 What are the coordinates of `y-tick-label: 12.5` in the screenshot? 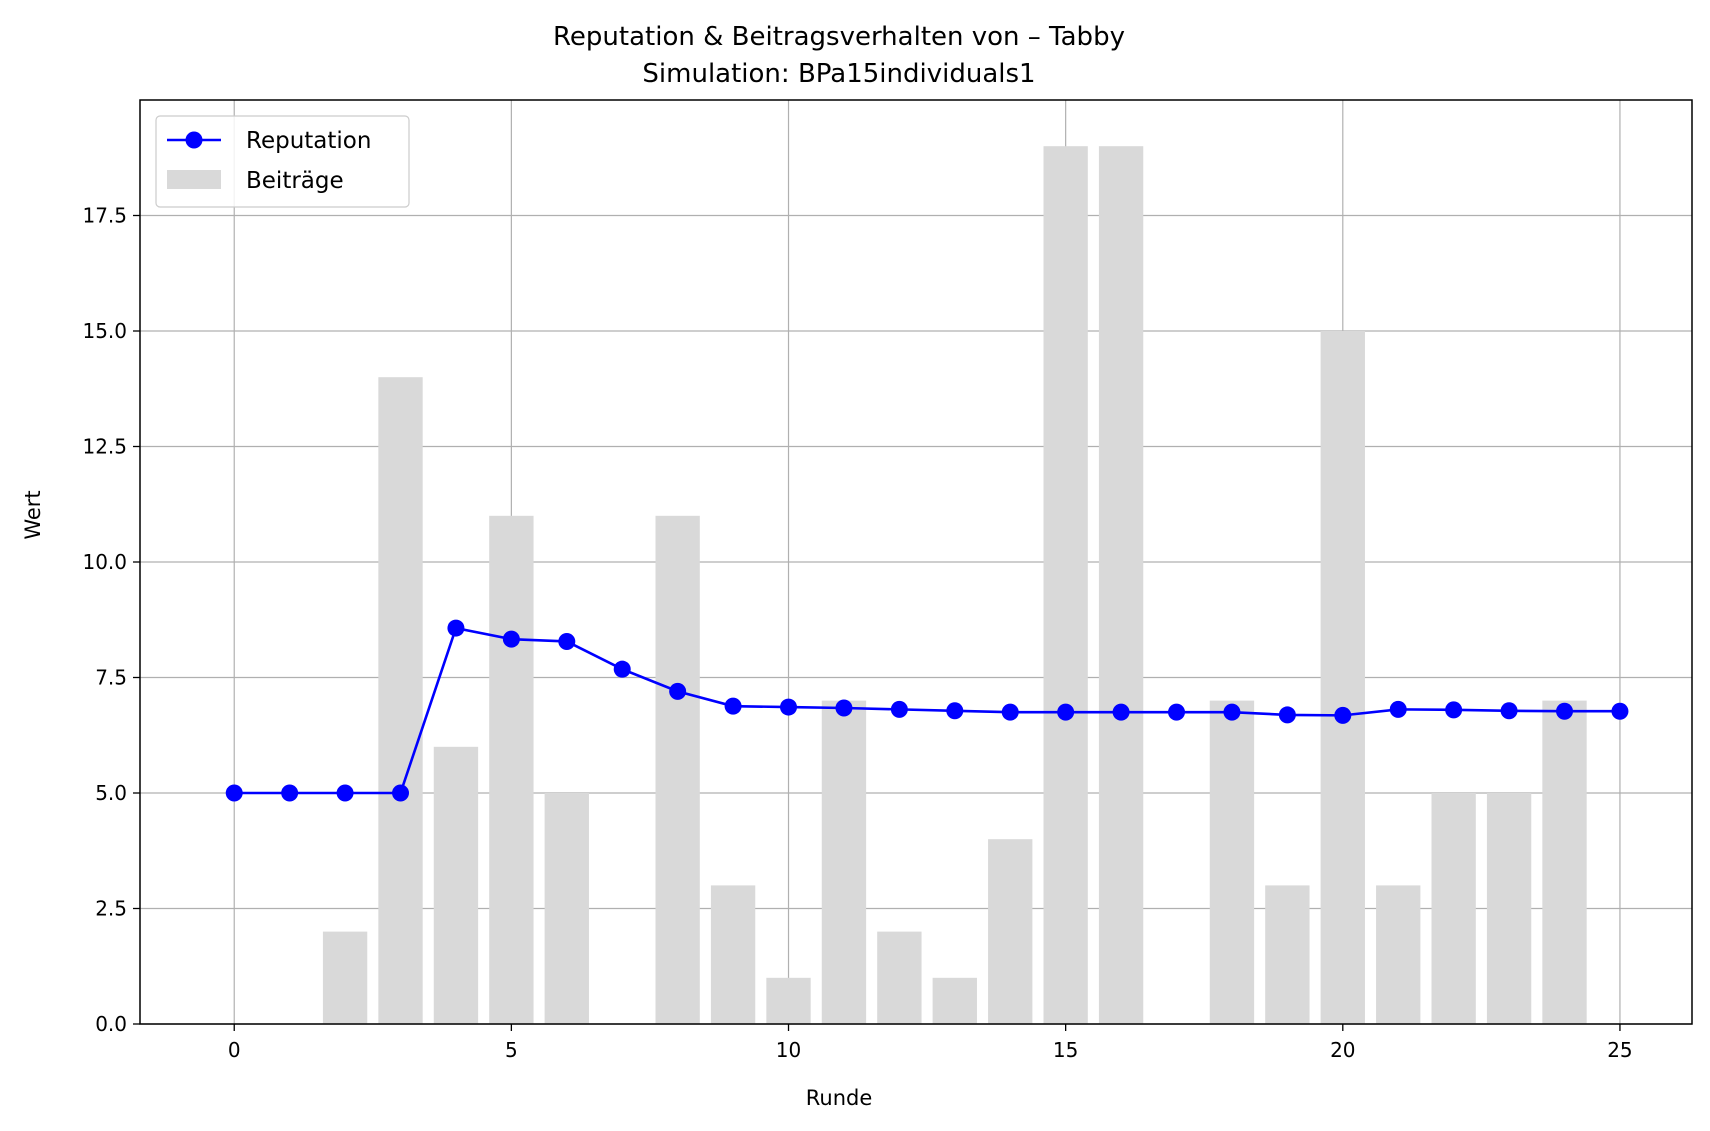 It's located at (104, 447).